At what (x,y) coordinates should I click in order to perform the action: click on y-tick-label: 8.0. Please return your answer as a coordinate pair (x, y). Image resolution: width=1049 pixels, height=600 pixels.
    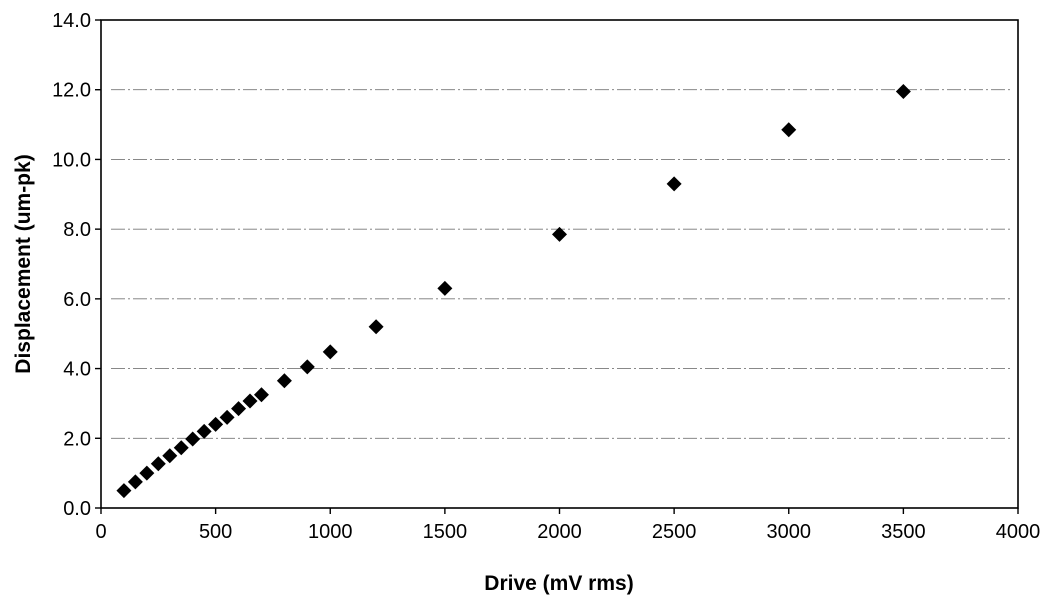
    Looking at the image, I should click on (77, 230).